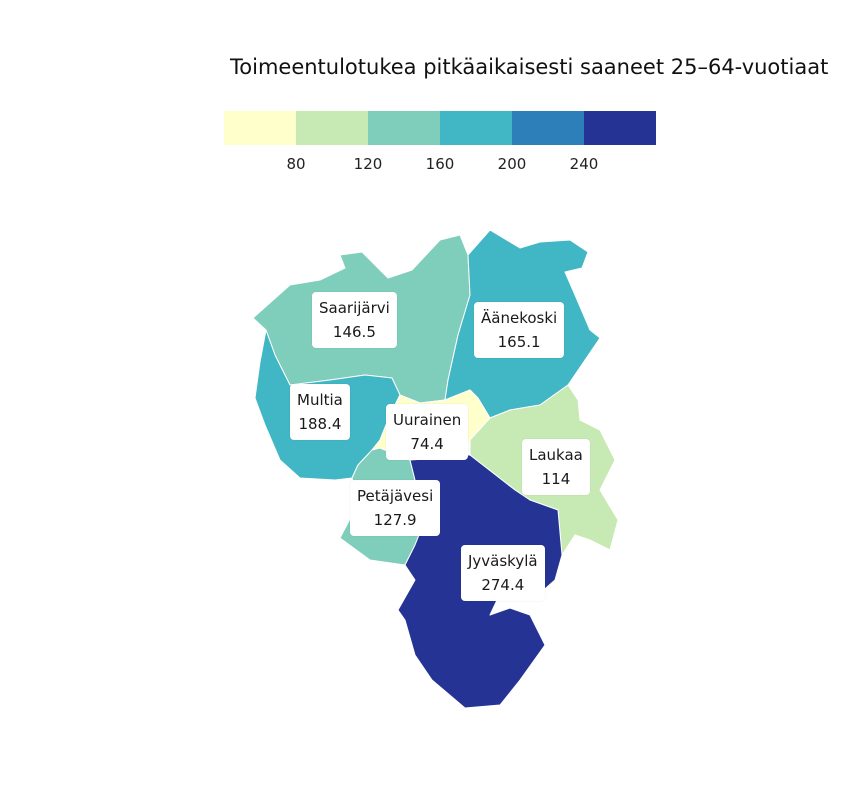  Describe the element at coordinates (395, 496) in the screenshot. I see `label-petajavesi-name: Petäjävesi` at that location.